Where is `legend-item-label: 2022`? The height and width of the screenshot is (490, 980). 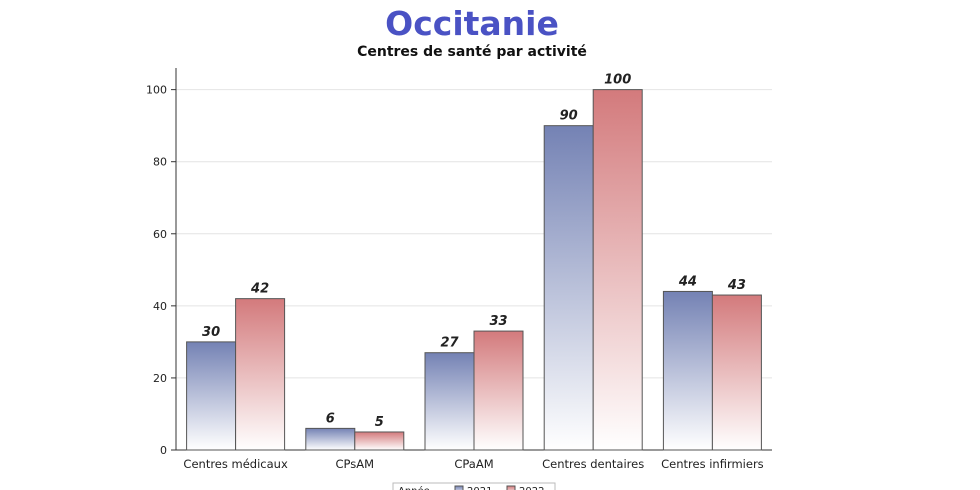 legend-item-label: 2022 is located at coordinates (531, 488).